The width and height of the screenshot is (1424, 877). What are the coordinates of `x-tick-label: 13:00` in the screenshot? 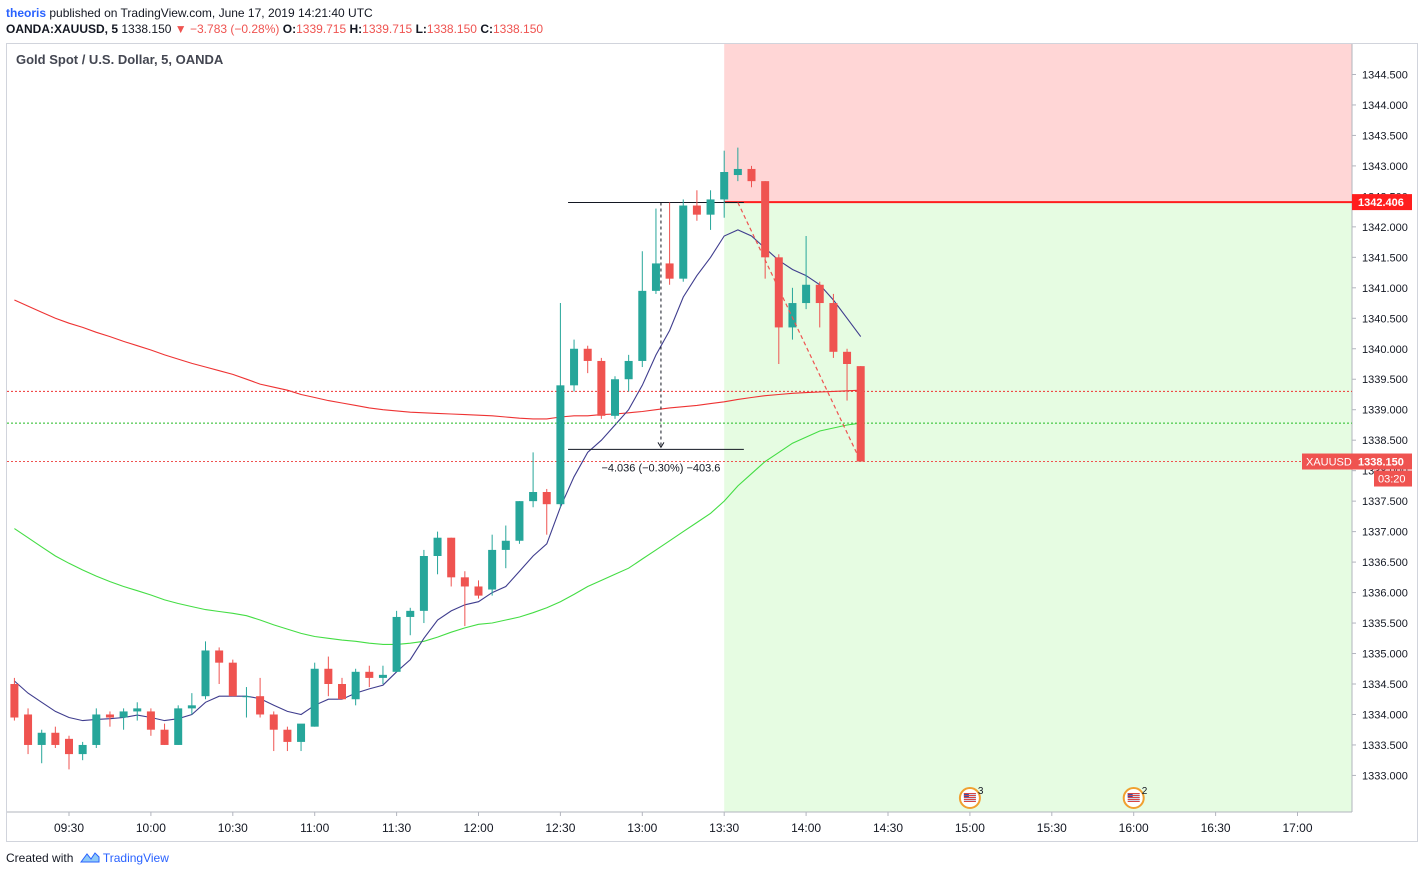 It's located at (642, 828).